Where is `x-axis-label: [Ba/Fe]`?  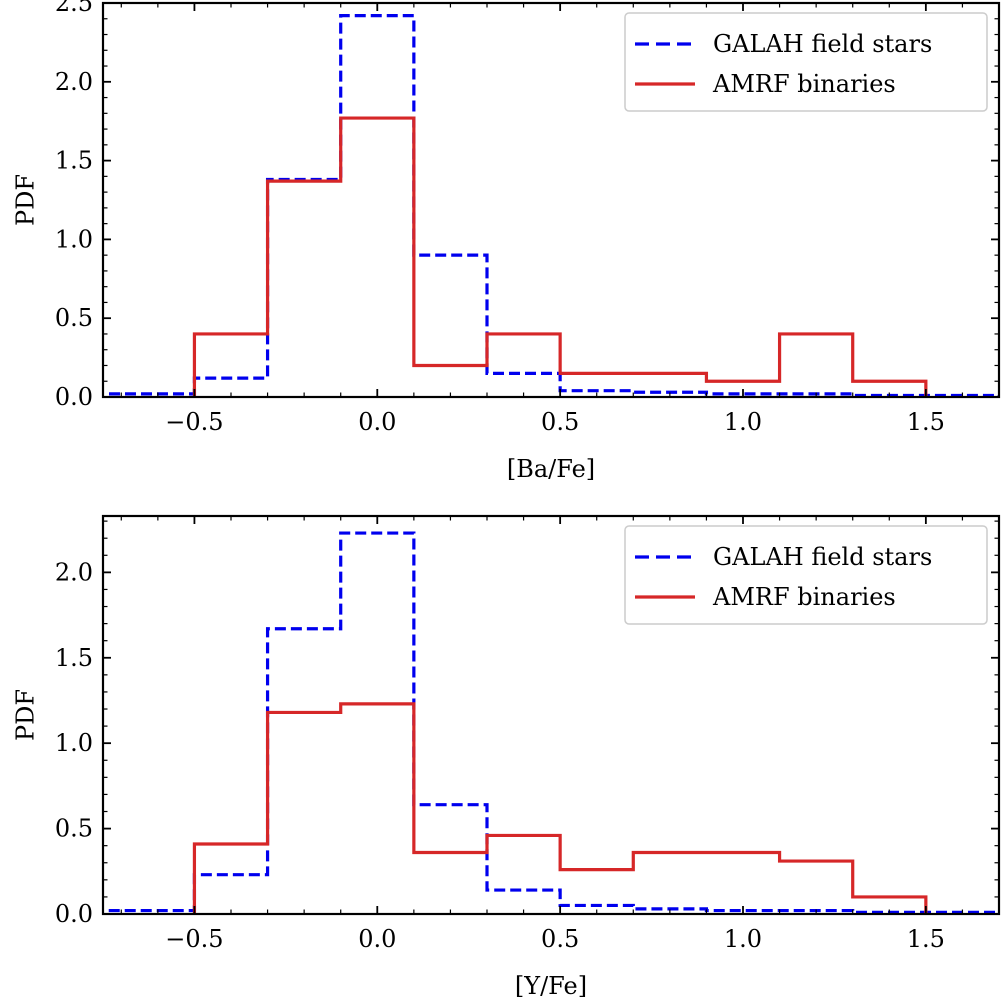
x-axis-label: [Ba/Fe] is located at coordinates (551, 469).